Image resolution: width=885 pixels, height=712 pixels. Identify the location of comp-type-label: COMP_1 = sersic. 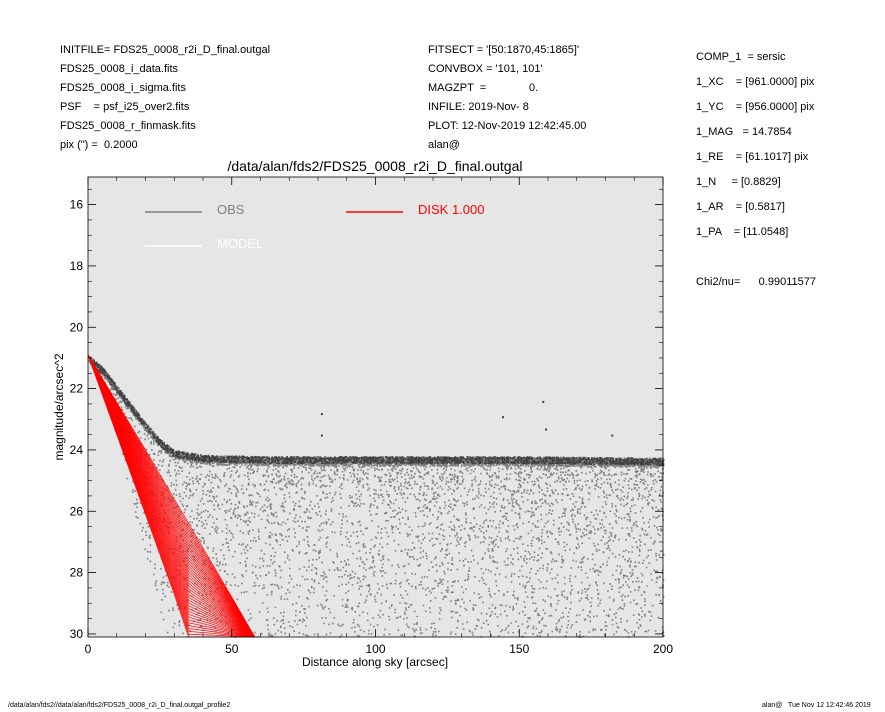
(741, 57).